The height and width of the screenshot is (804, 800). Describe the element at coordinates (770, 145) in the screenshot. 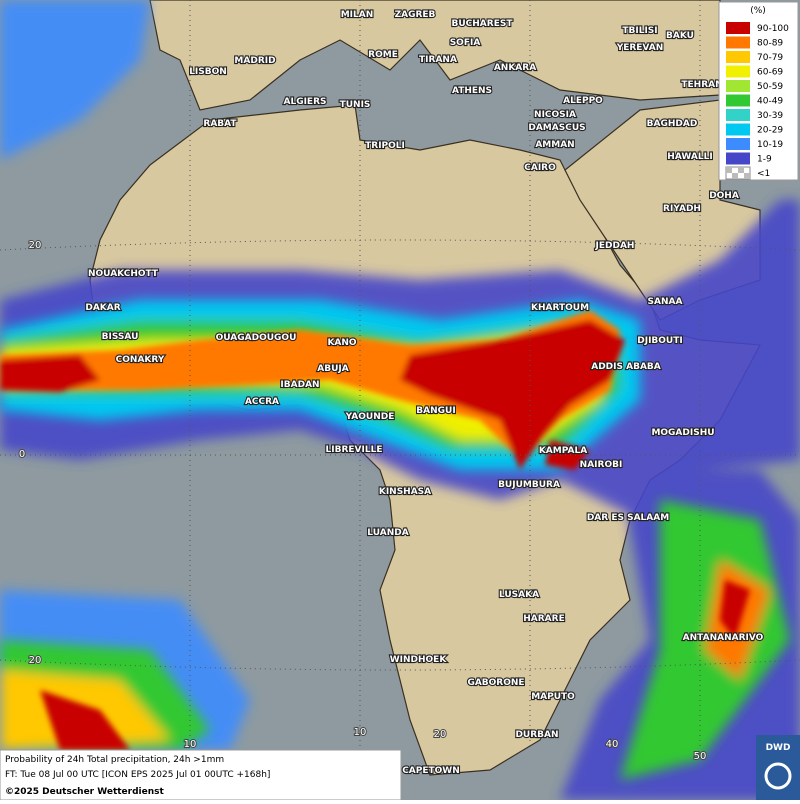

I see `legend-label: 10-19` at that location.